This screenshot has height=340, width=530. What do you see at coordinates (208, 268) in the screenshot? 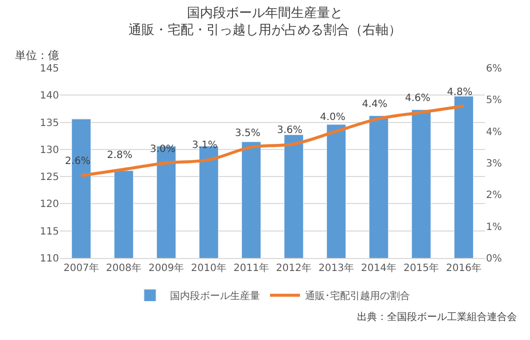
I see `x-tick-label: 2010年` at bounding box center [208, 268].